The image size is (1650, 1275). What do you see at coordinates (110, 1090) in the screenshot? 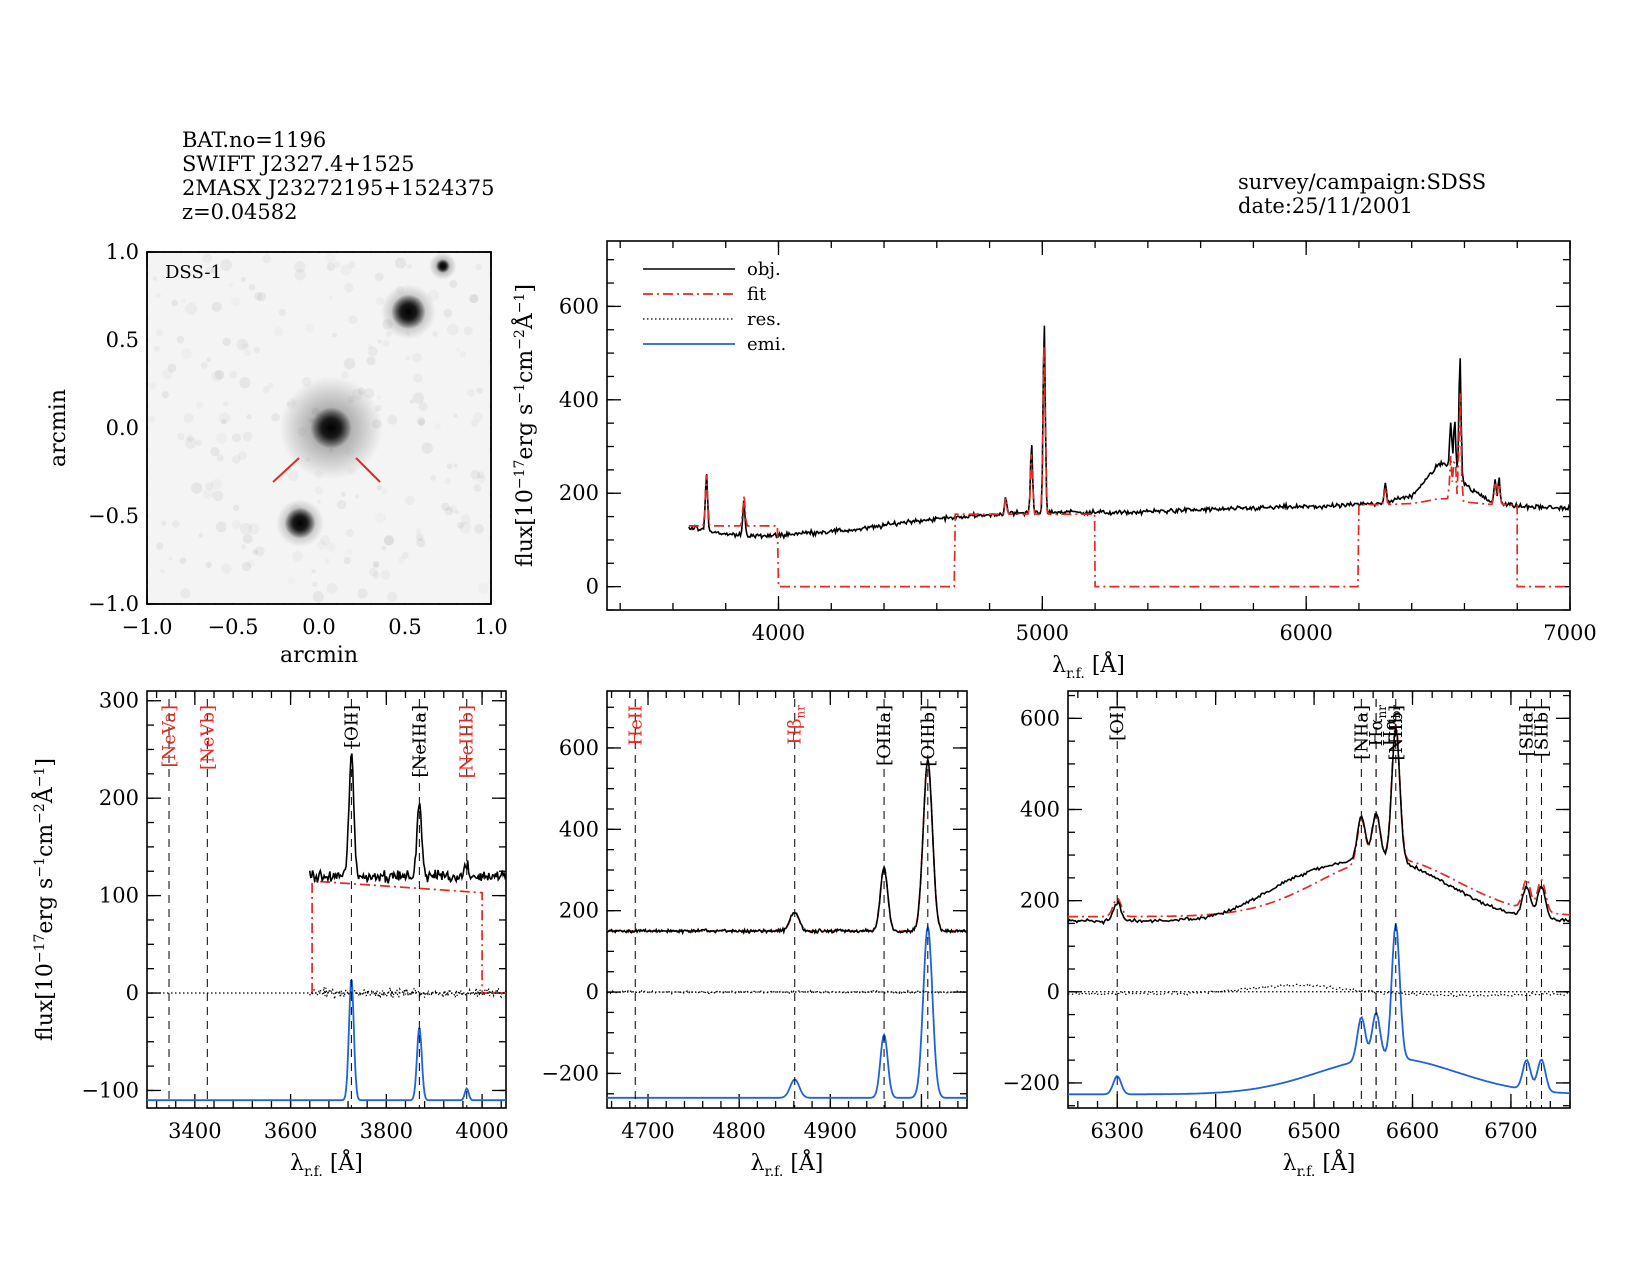
I see `y-tick-label: −100` at bounding box center [110, 1090].